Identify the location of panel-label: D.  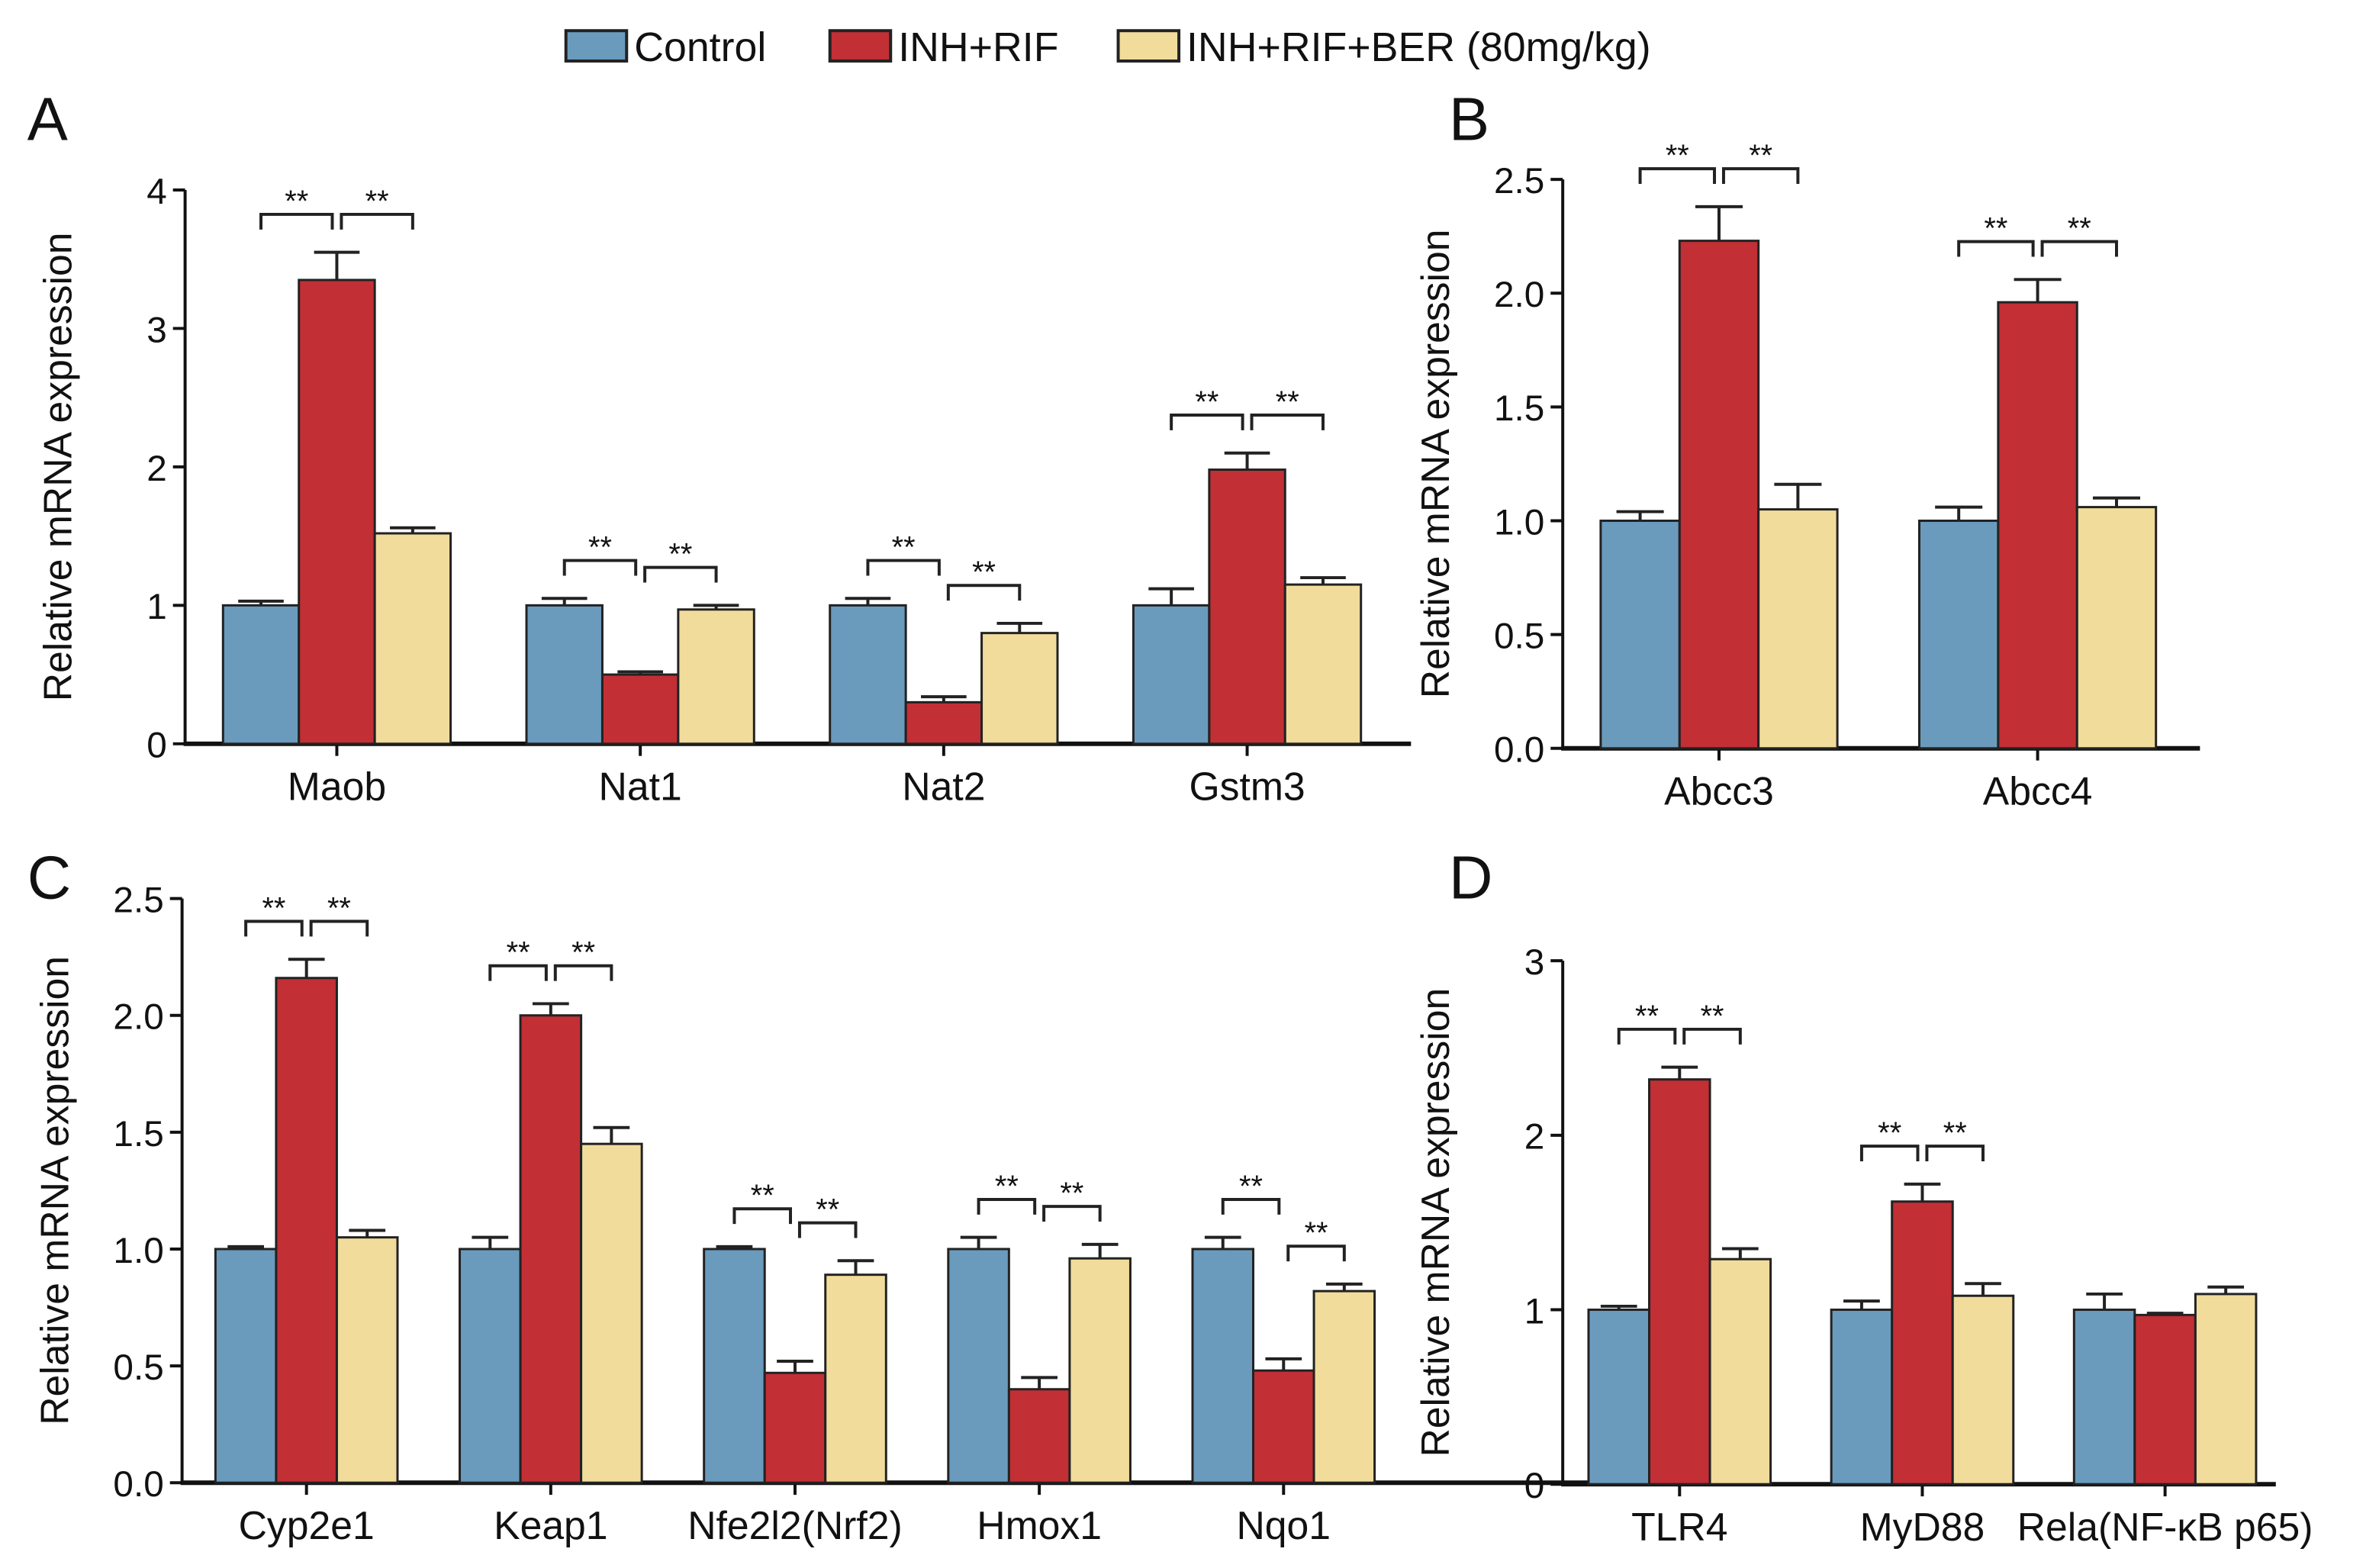
(1470, 878).